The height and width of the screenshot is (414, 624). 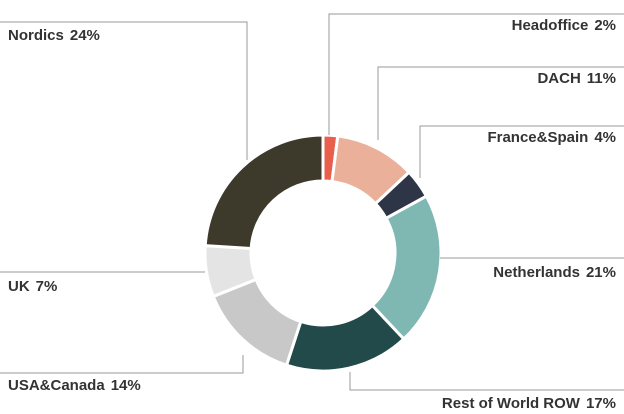 I want to click on slice-label: France&Spain 4%, so click(x=551, y=137).